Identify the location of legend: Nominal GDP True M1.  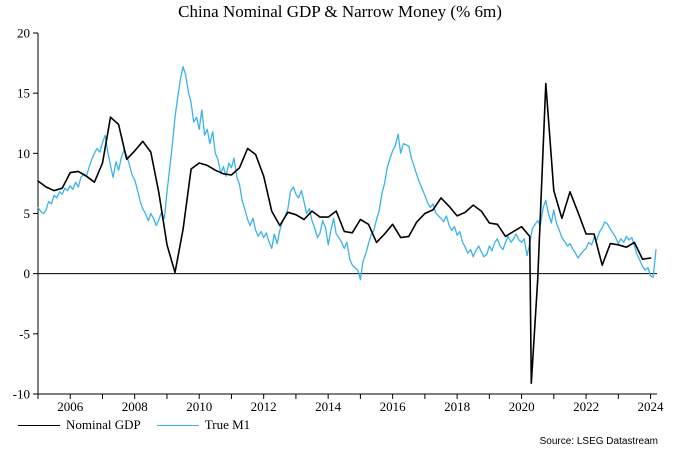
(142, 425).